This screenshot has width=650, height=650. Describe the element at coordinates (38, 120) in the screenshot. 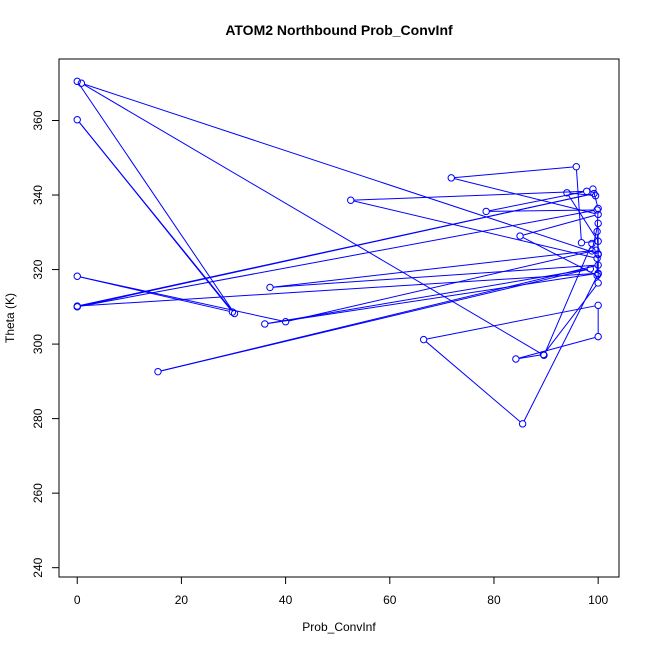

I see `y-tick-label: 360` at that location.